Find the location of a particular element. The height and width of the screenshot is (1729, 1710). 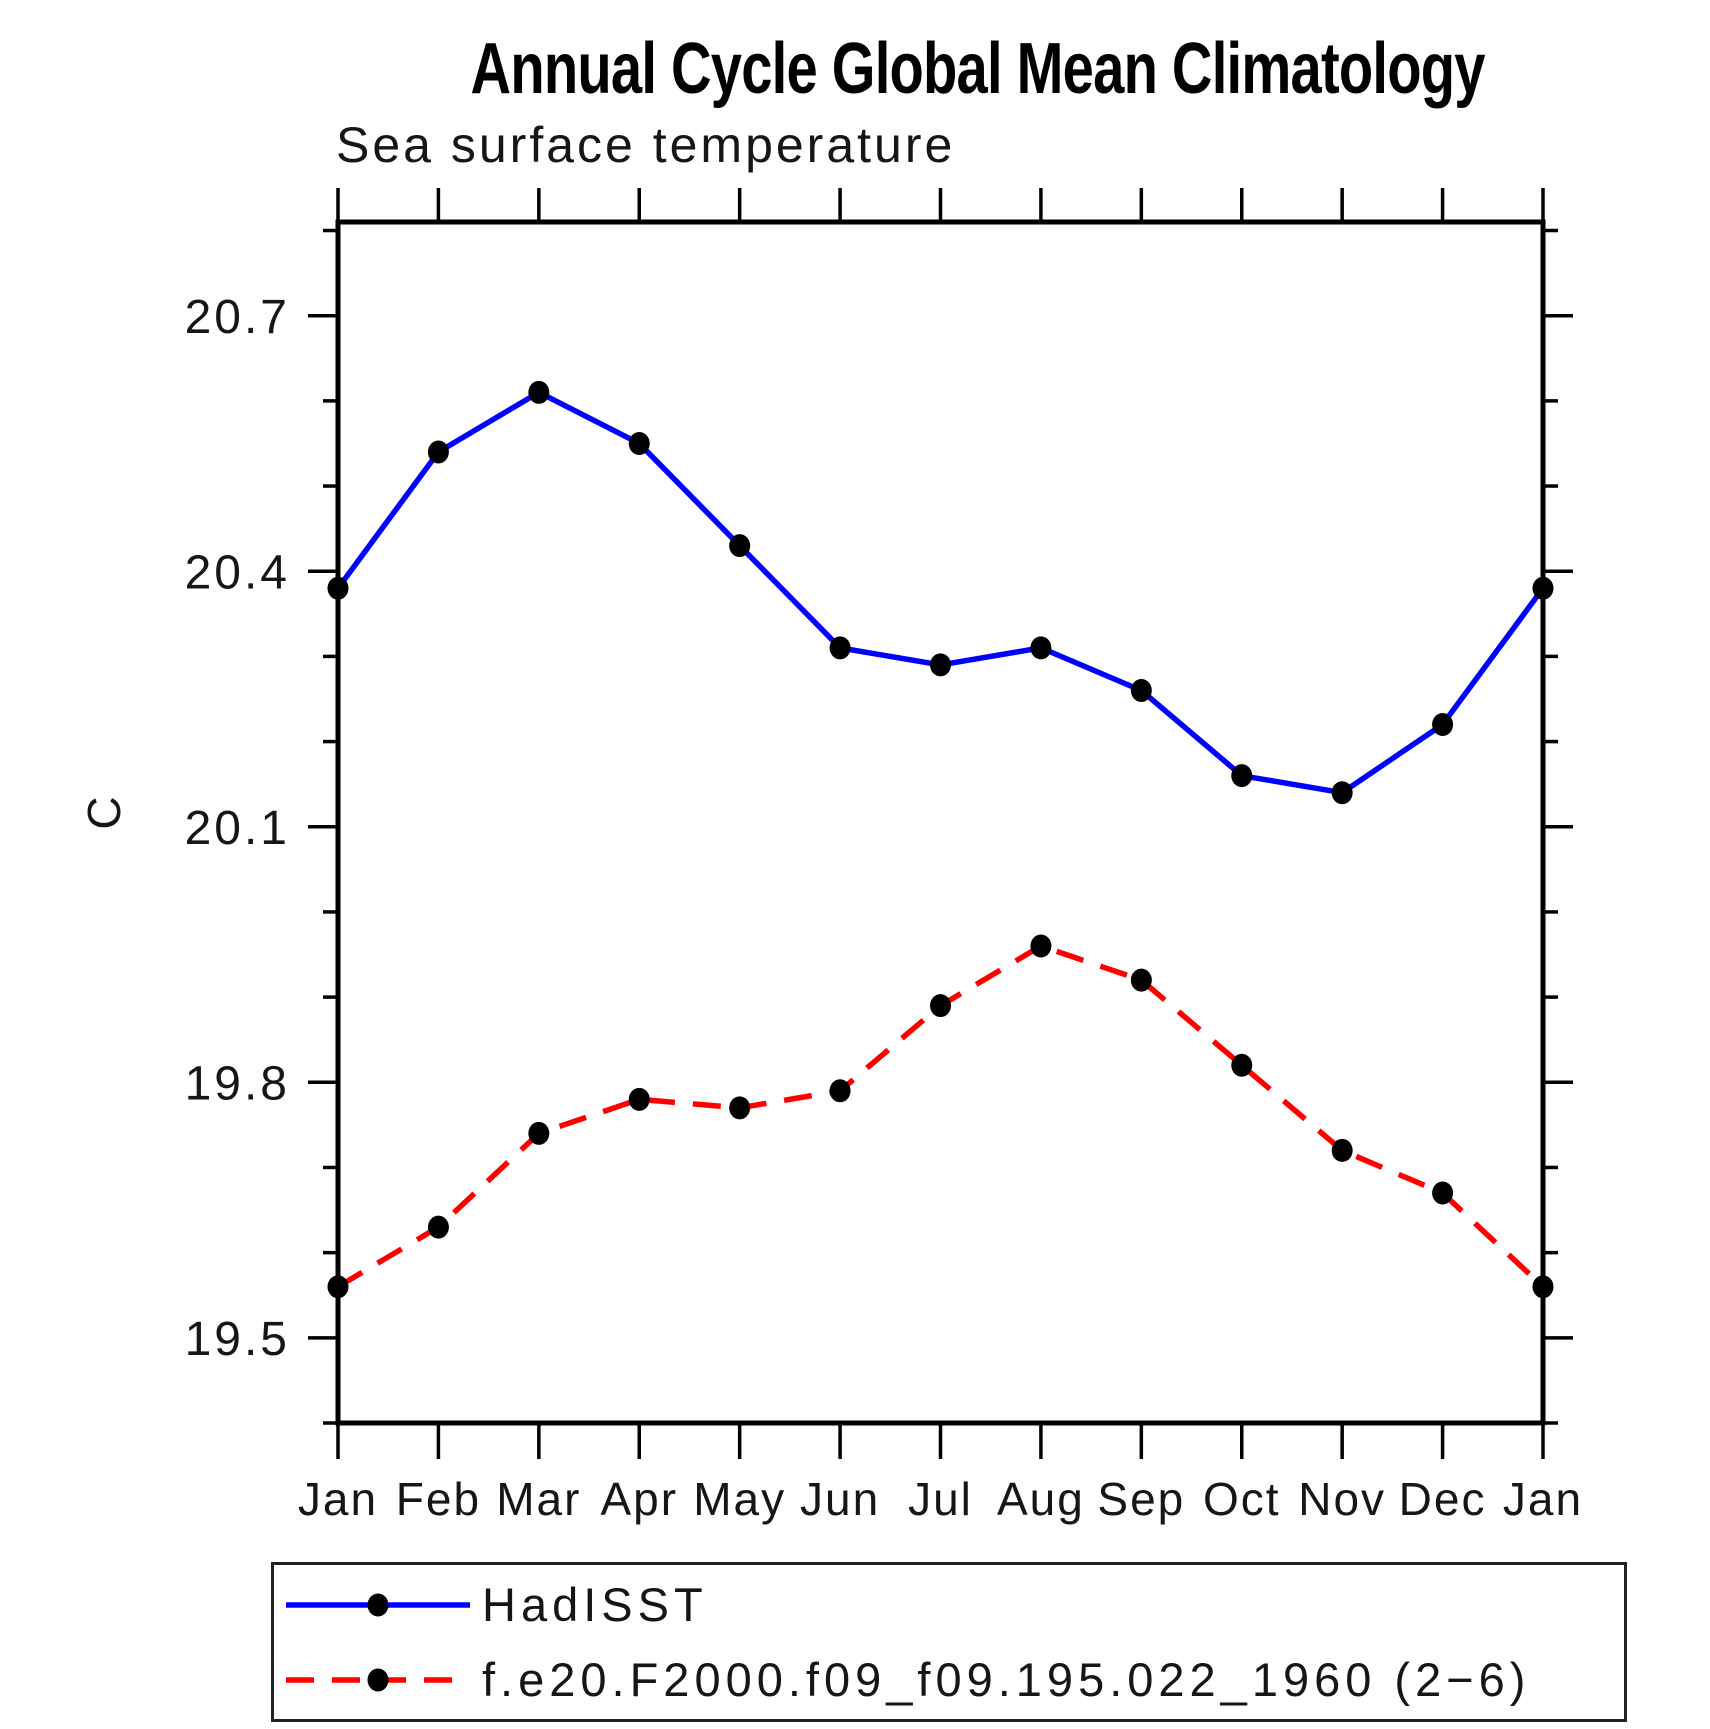

x-tick-label: Feb is located at coordinates (438, 1499).